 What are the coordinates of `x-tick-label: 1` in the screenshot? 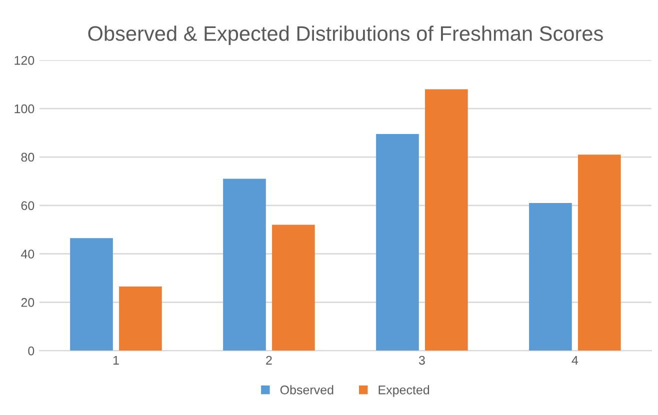 It's located at (116, 360).